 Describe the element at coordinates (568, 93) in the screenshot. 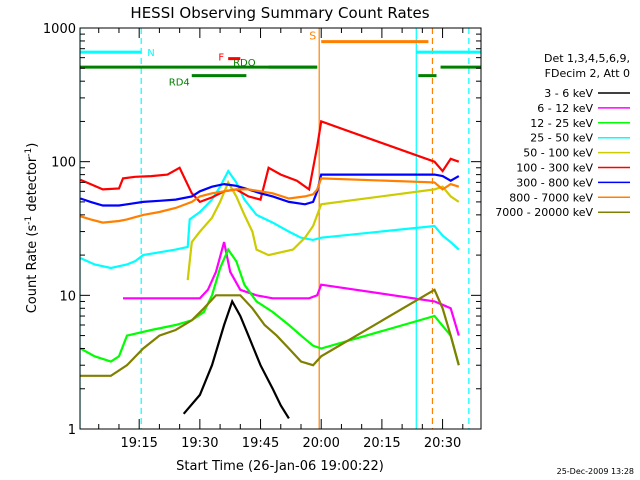

I see `legend-item-label: 3 - 6 keV` at that location.